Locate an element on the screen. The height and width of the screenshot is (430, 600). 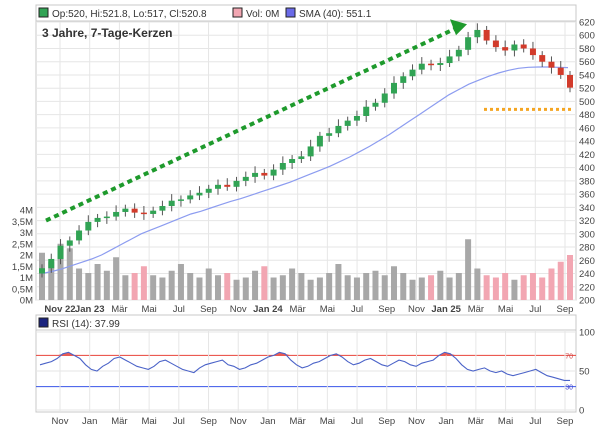
price-tick-label: 480 is located at coordinates (587, 115).